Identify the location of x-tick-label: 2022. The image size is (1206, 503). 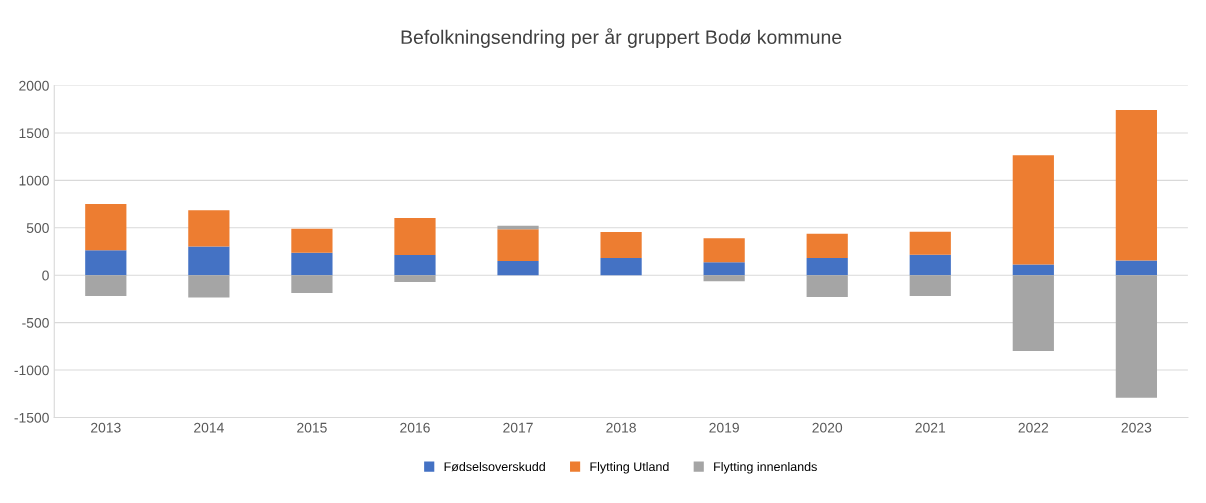
(1033, 427).